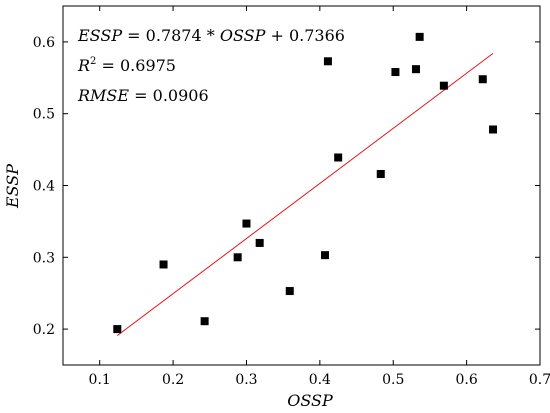  I want to click on x-tick-label: 0.7, so click(539, 380).